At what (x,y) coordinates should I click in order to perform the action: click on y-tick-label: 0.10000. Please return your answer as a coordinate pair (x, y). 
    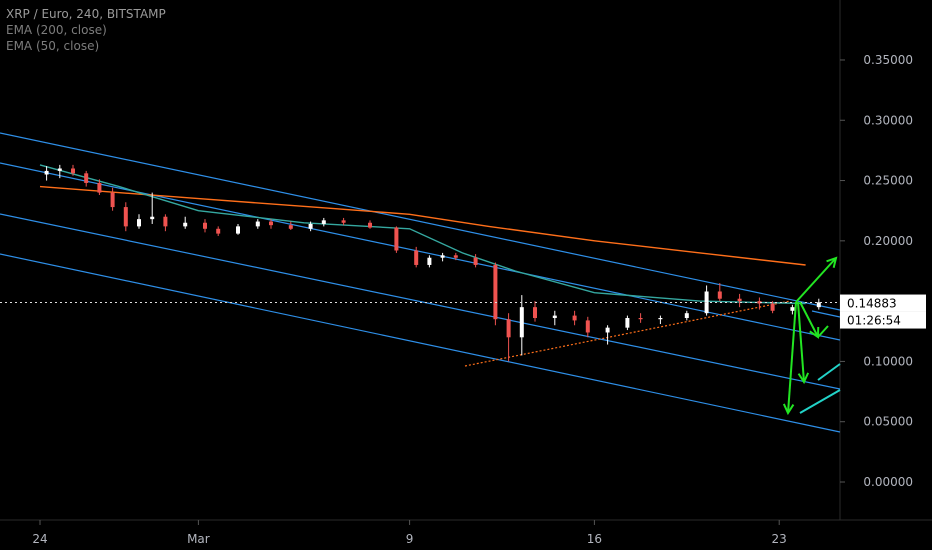
    Looking at the image, I should click on (888, 361).